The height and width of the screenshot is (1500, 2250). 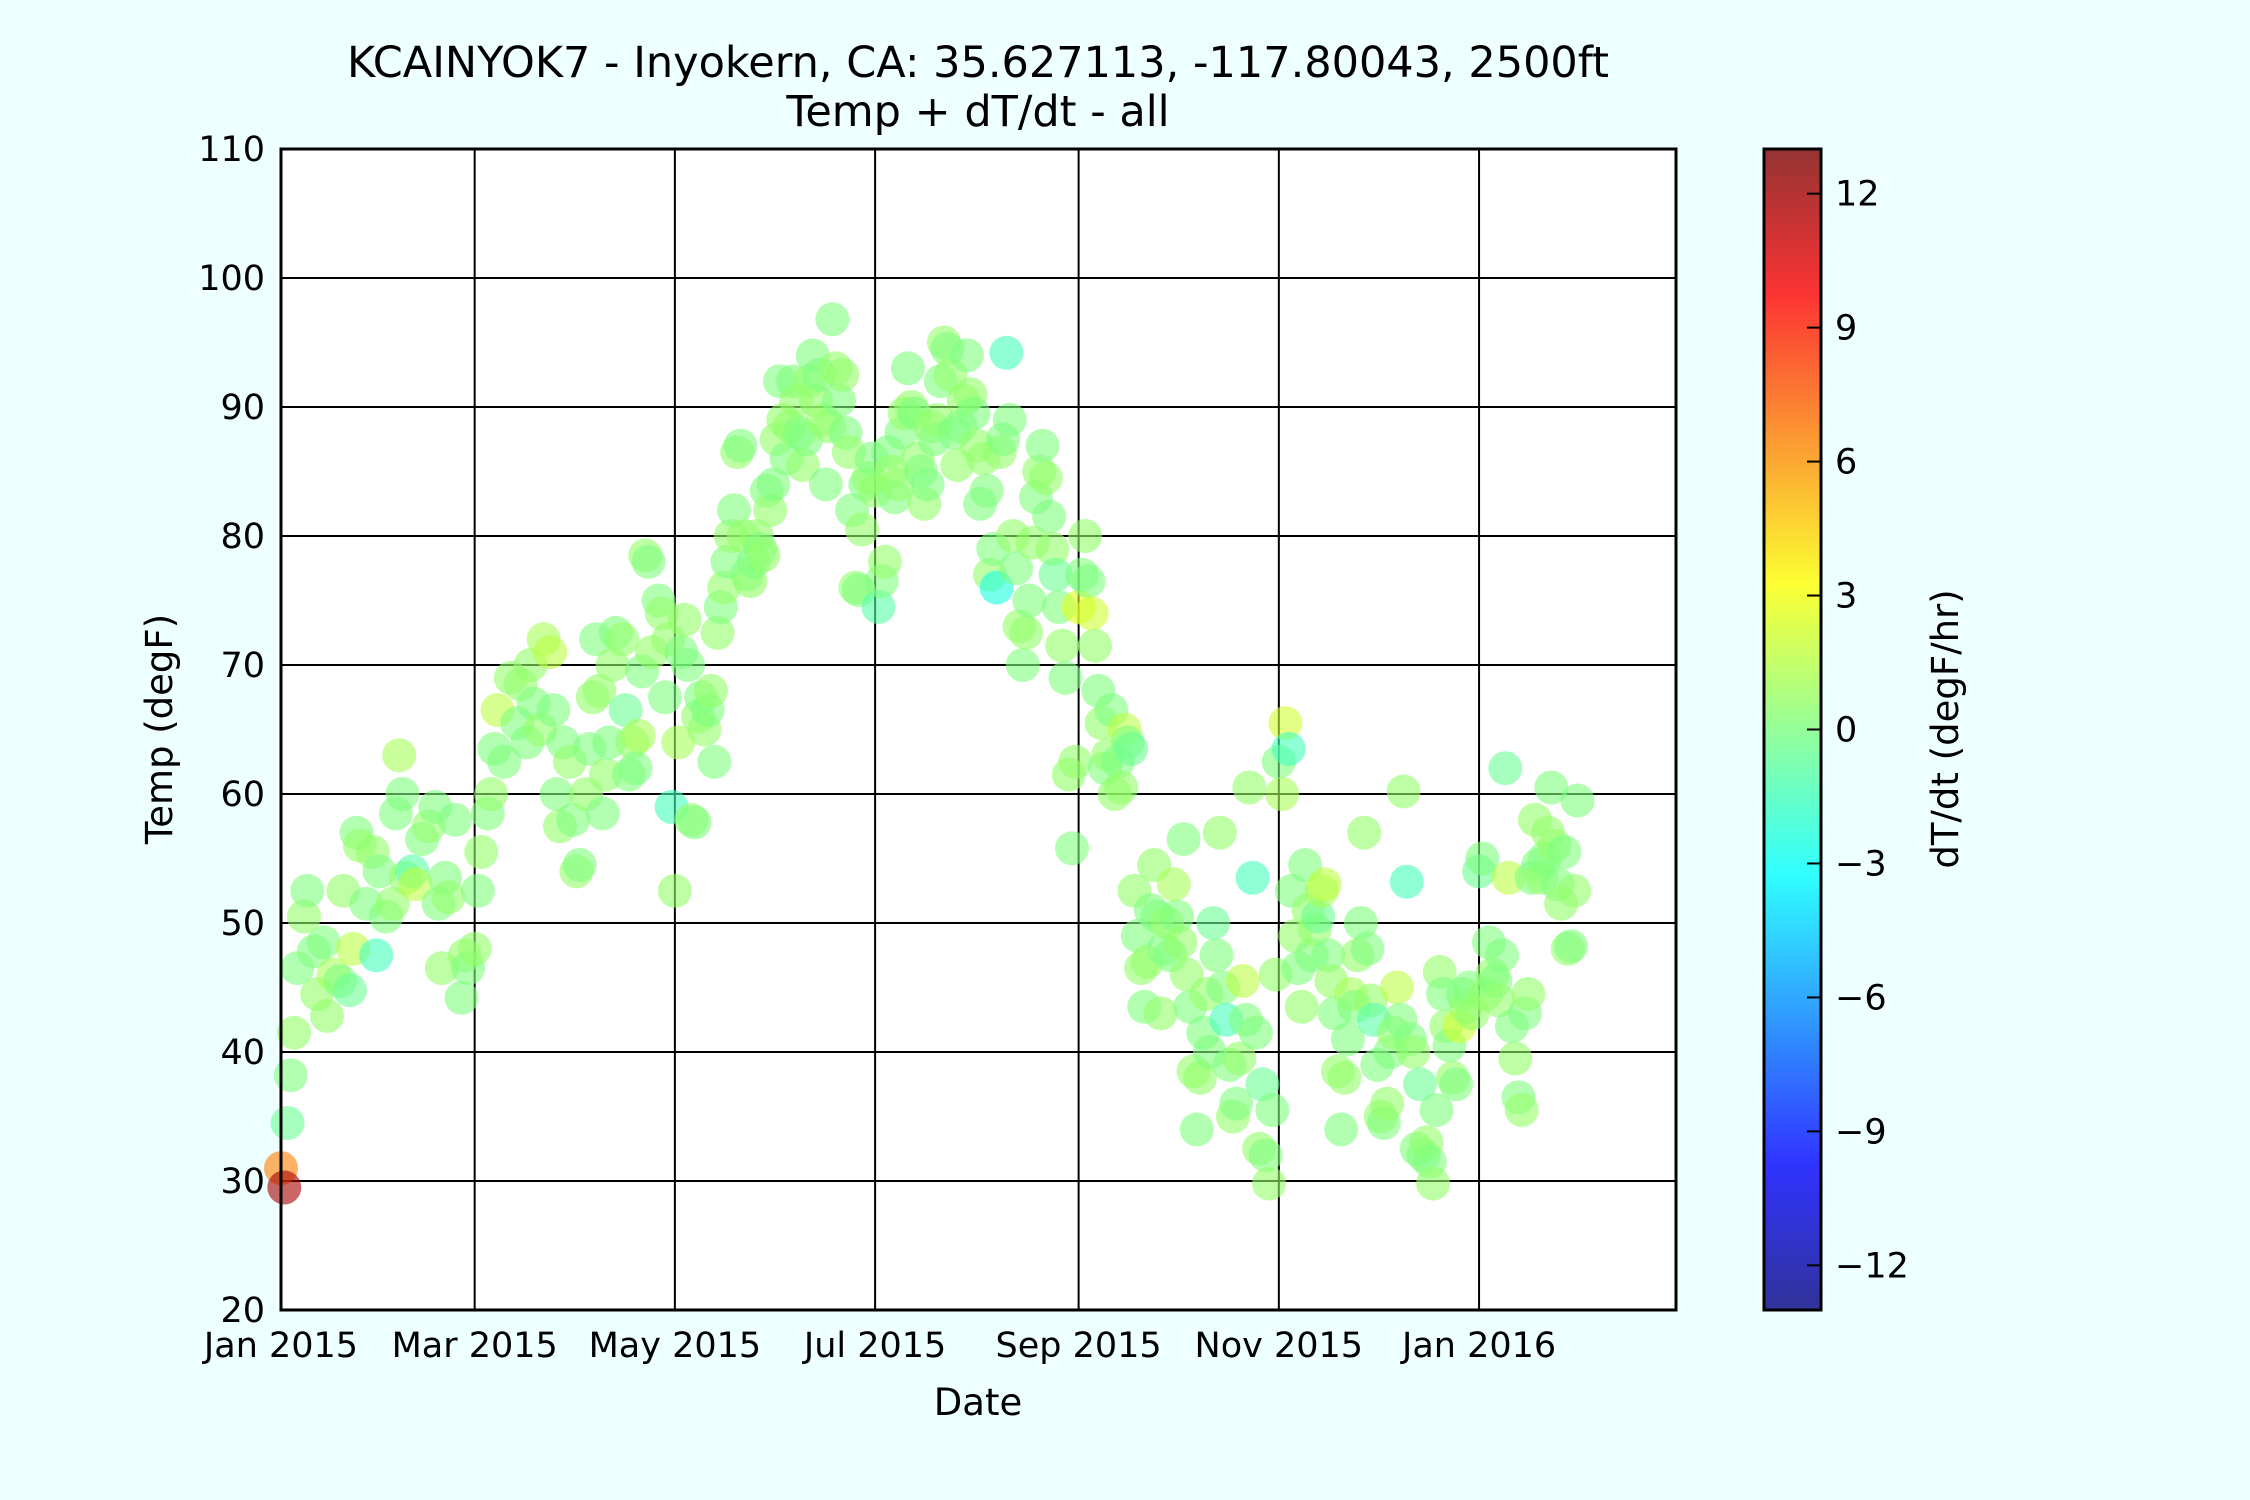 I want to click on y-axis-ticks: 20 30 40 50 60 70 80 90 100 110, so click(x=231, y=730).